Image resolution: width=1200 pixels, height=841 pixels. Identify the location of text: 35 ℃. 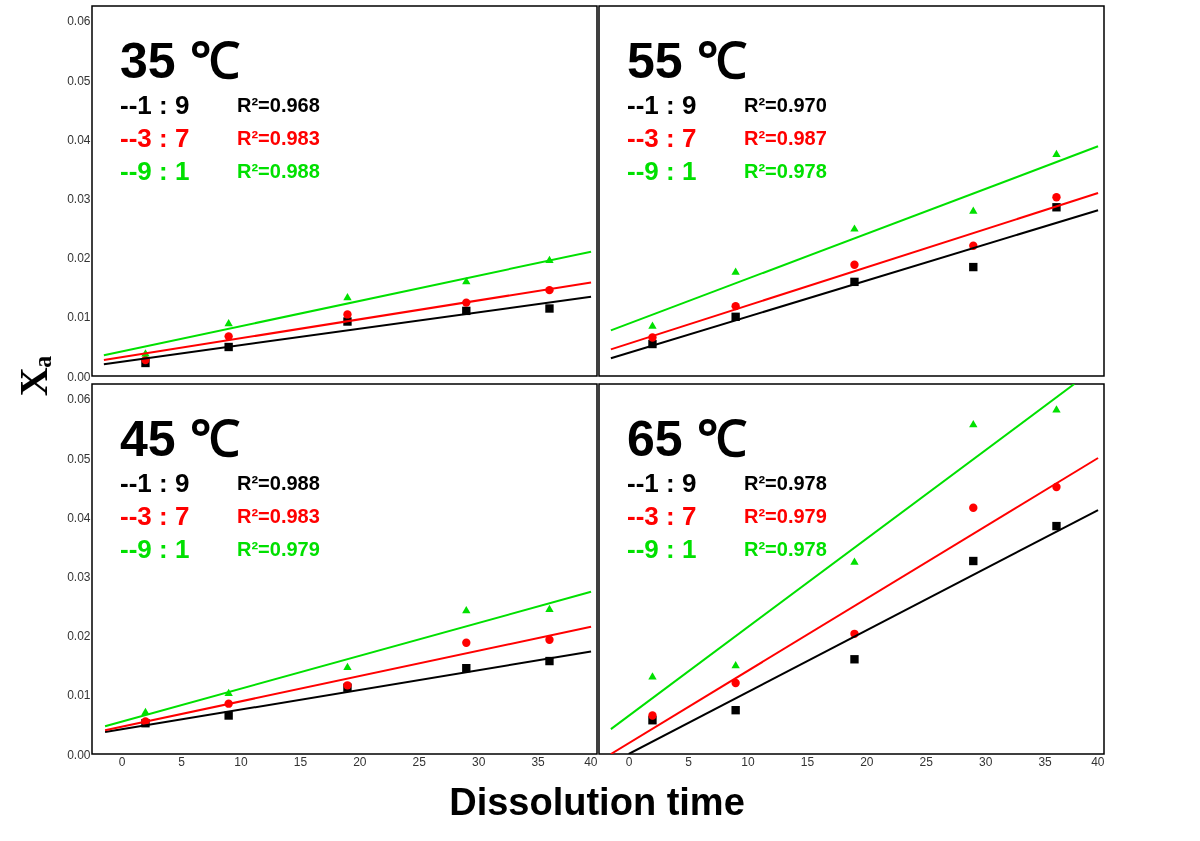
(180, 61).